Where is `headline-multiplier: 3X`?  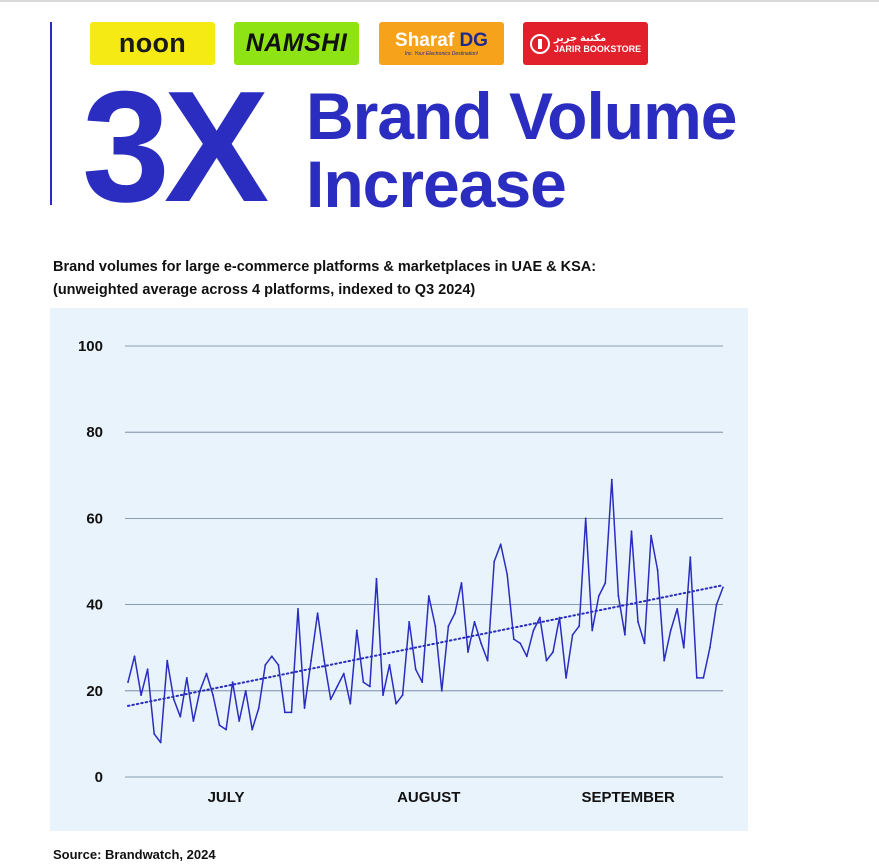 headline-multiplier: 3X is located at coordinates (175, 147).